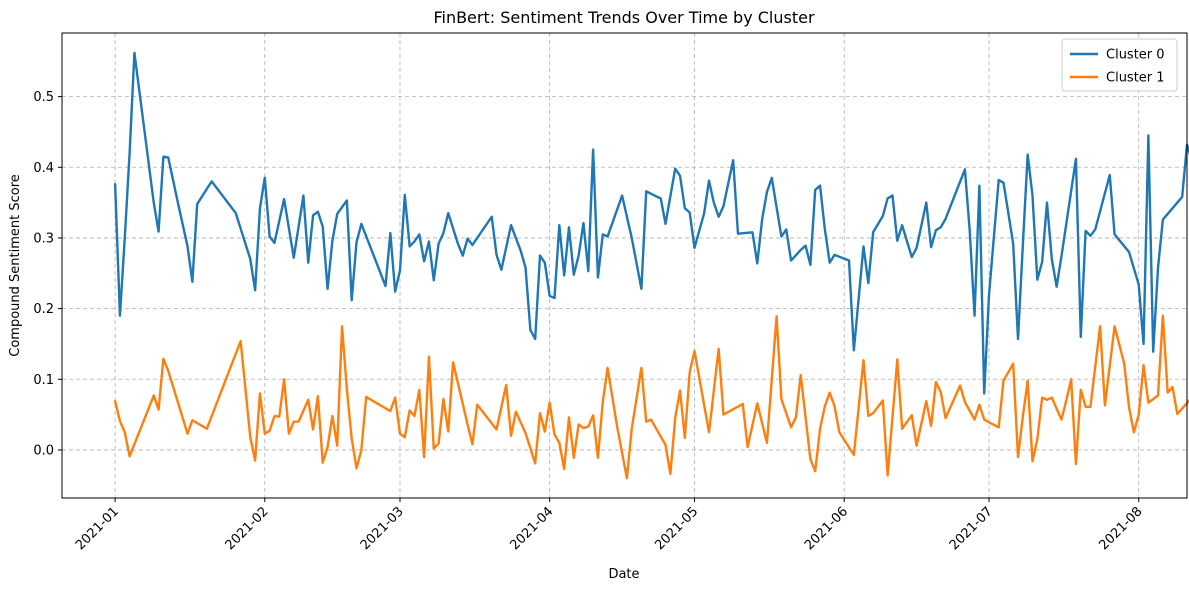  Describe the element at coordinates (247, 528) in the screenshot. I see `x-tick-label: 2021-02` at that location.